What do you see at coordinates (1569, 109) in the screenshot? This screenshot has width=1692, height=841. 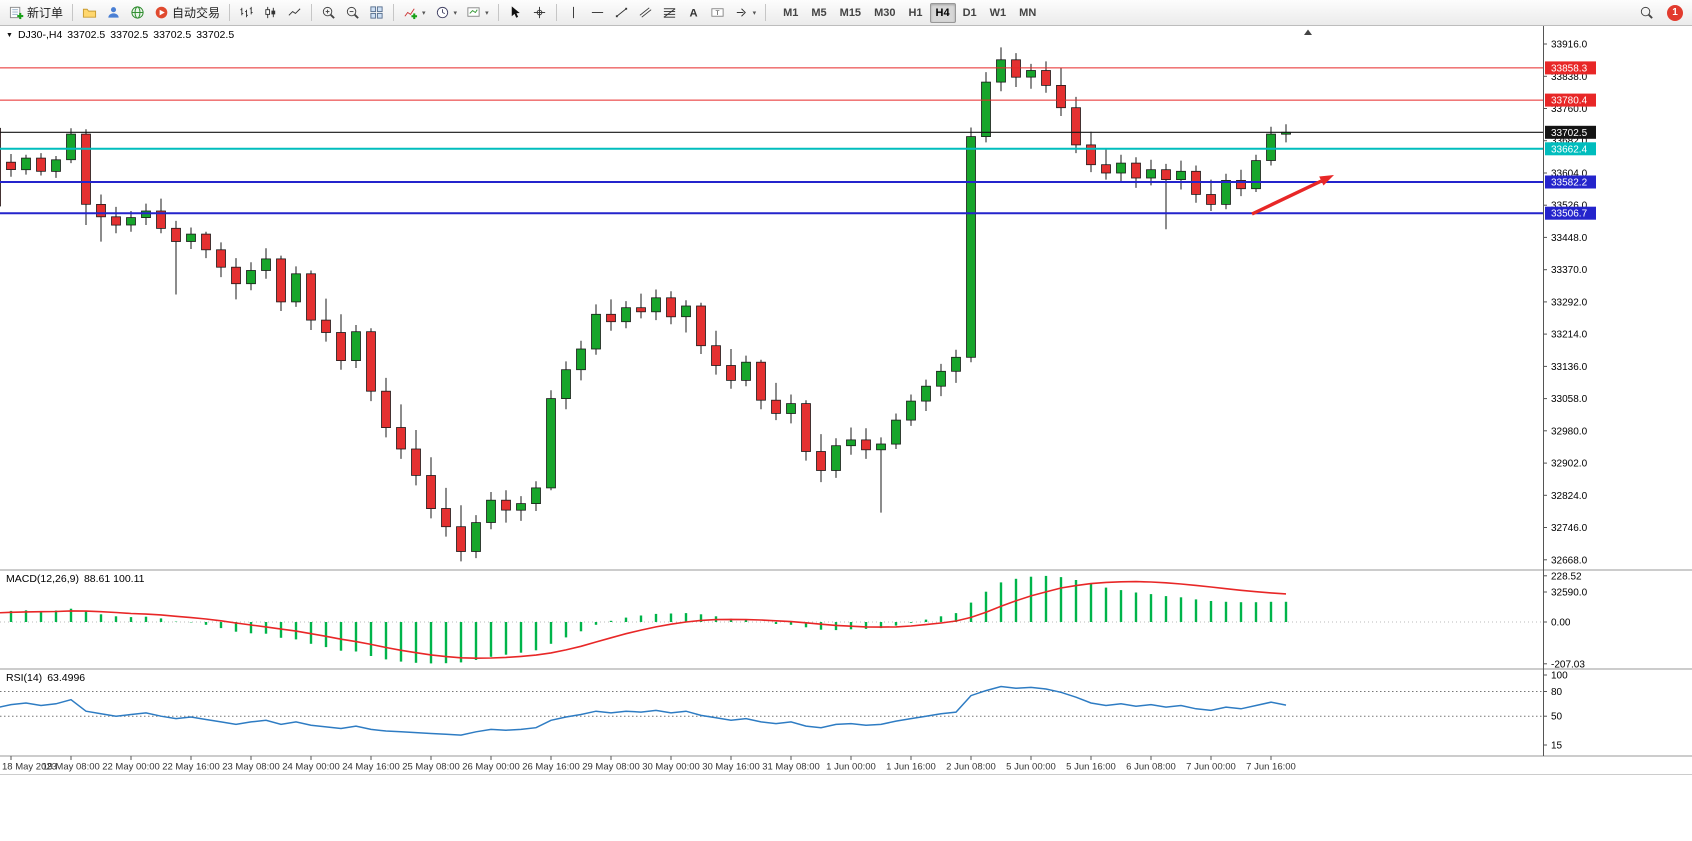 I see `price-tick-label: 33760.0` at bounding box center [1569, 109].